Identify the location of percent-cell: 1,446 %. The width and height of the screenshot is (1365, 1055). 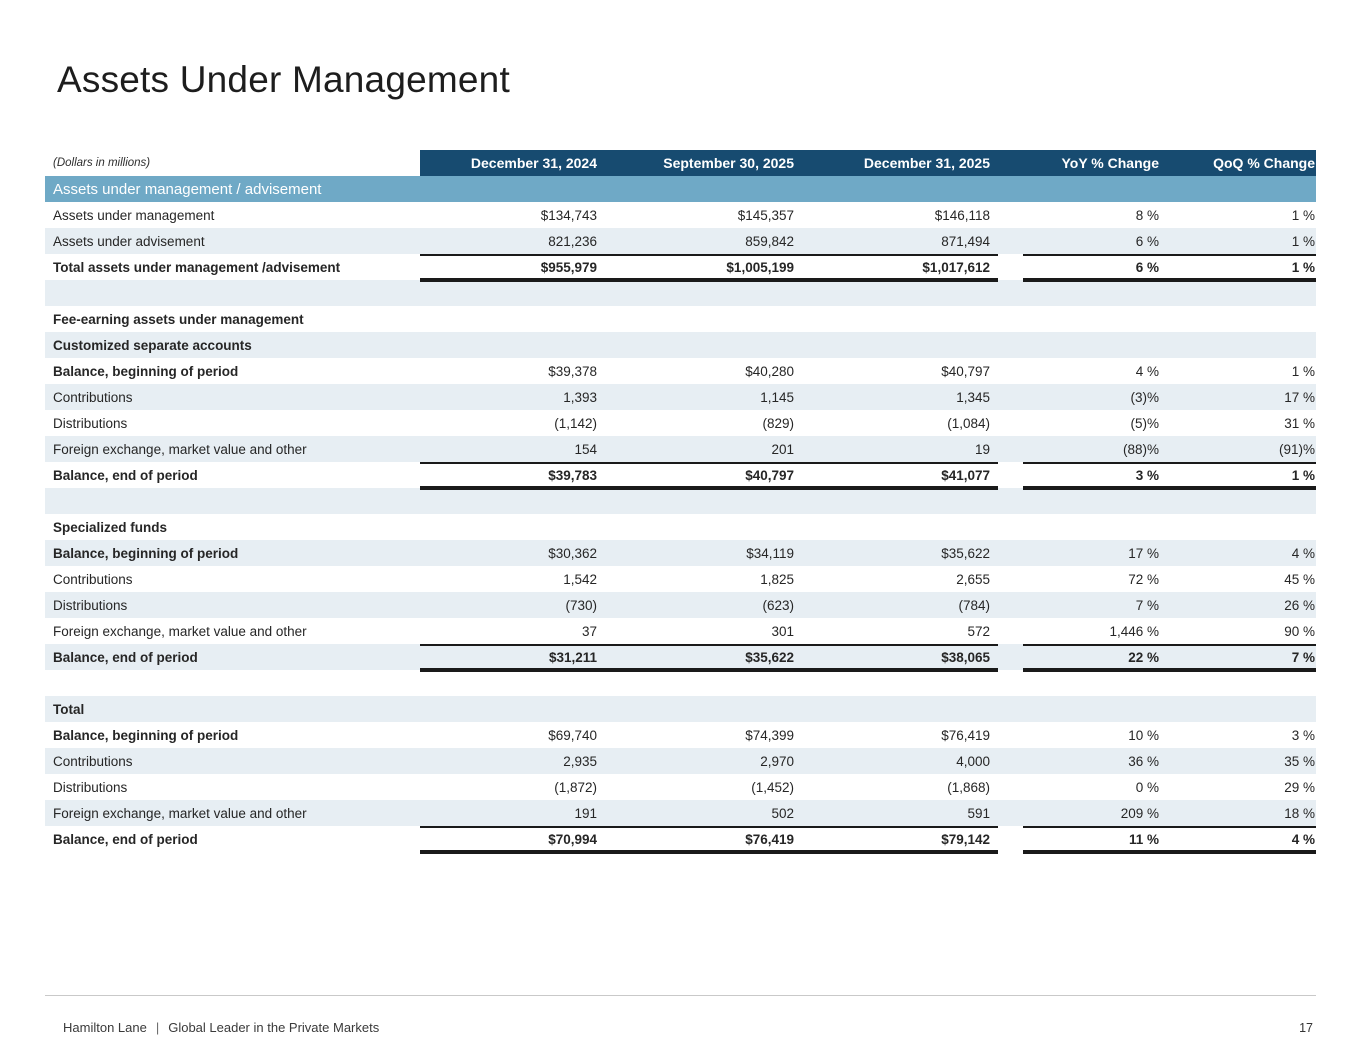
(1134, 631).